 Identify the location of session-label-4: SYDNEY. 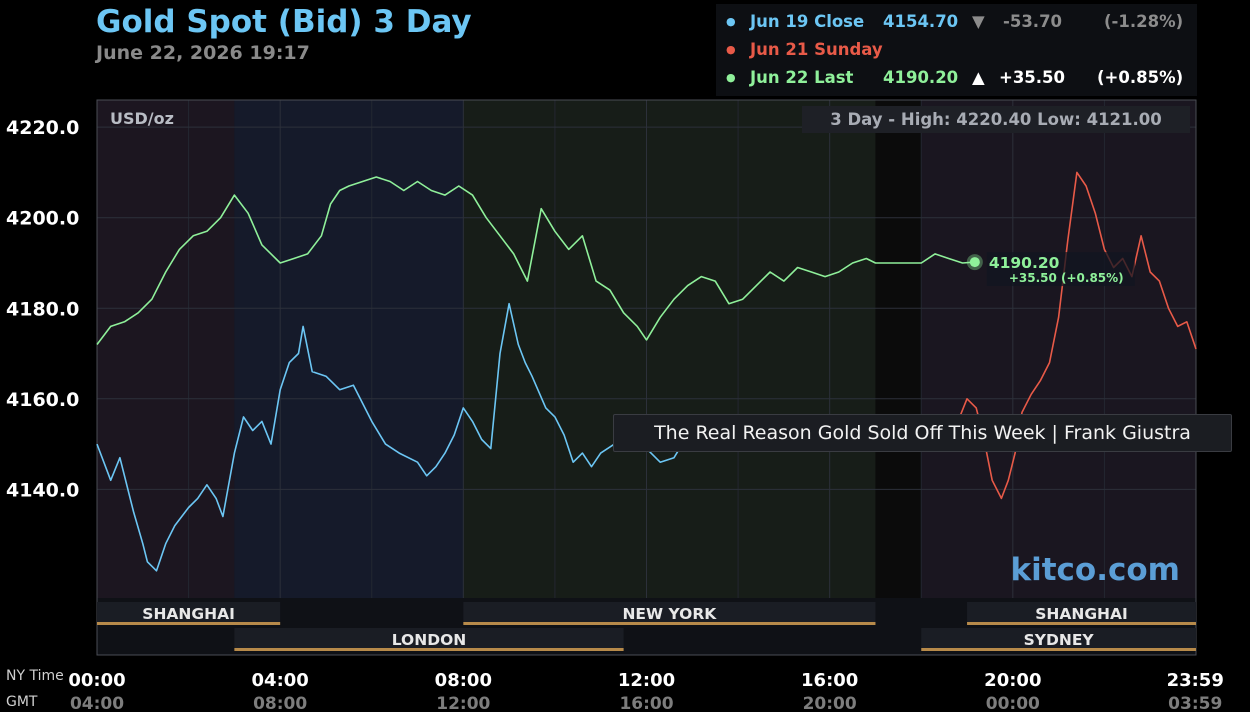
(1059, 640).